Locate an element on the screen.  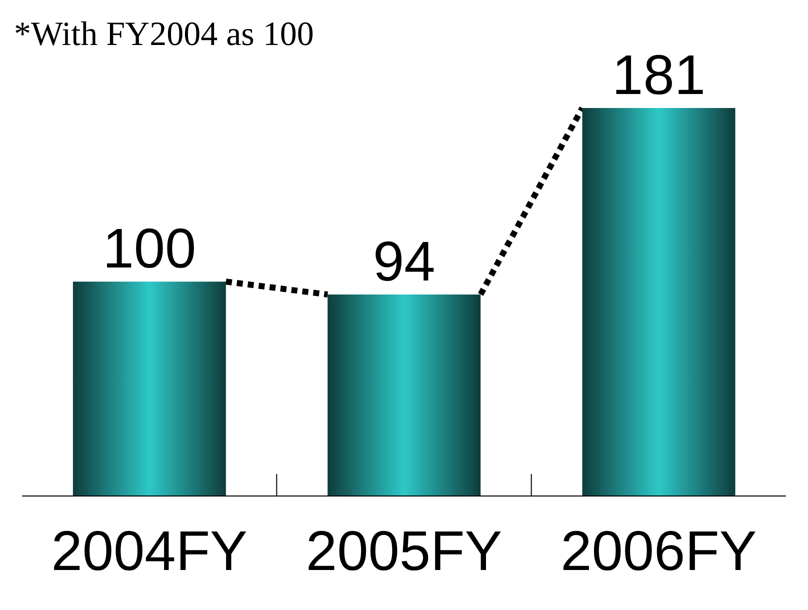
x-tick-label: 2006FY is located at coordinates (658, 550).